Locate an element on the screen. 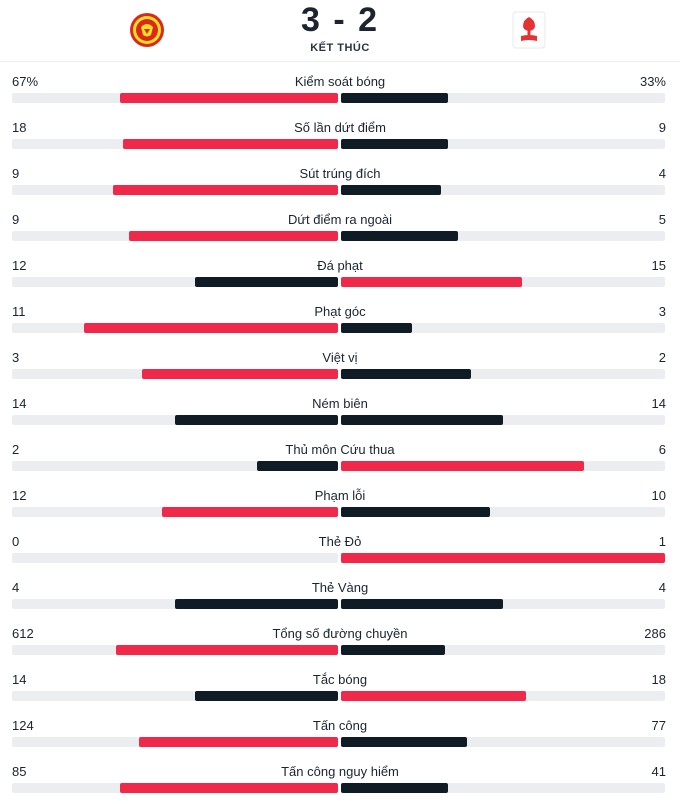  stat-row: 12 Phạm lỗi 10 is located at coordinates (340, 509).